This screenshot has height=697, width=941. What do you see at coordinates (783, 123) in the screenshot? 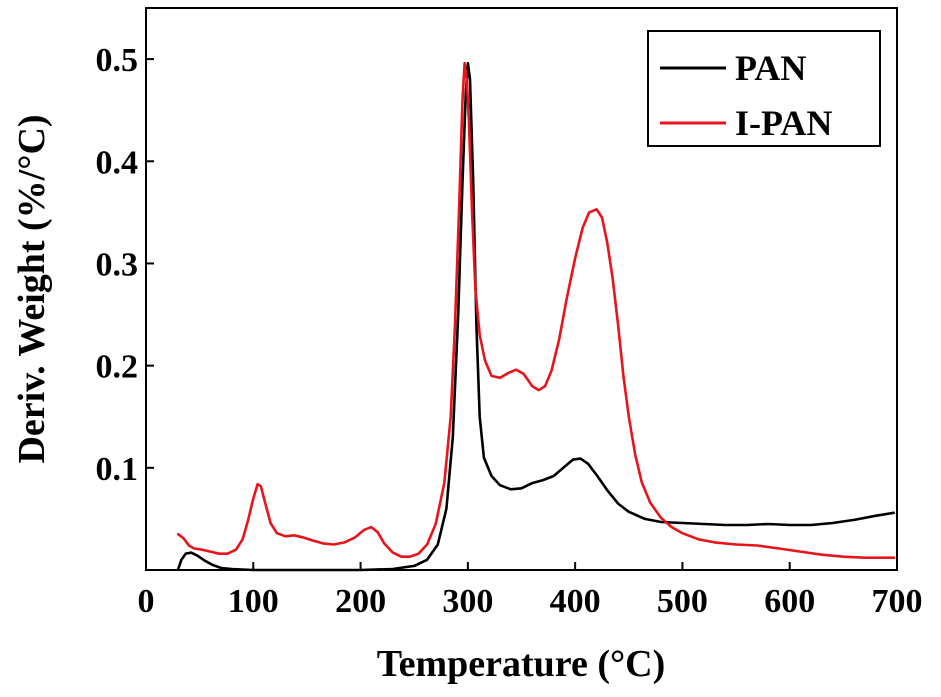
I see `legend-label-ipan: I-PAN` at bounding box center [783, 123].